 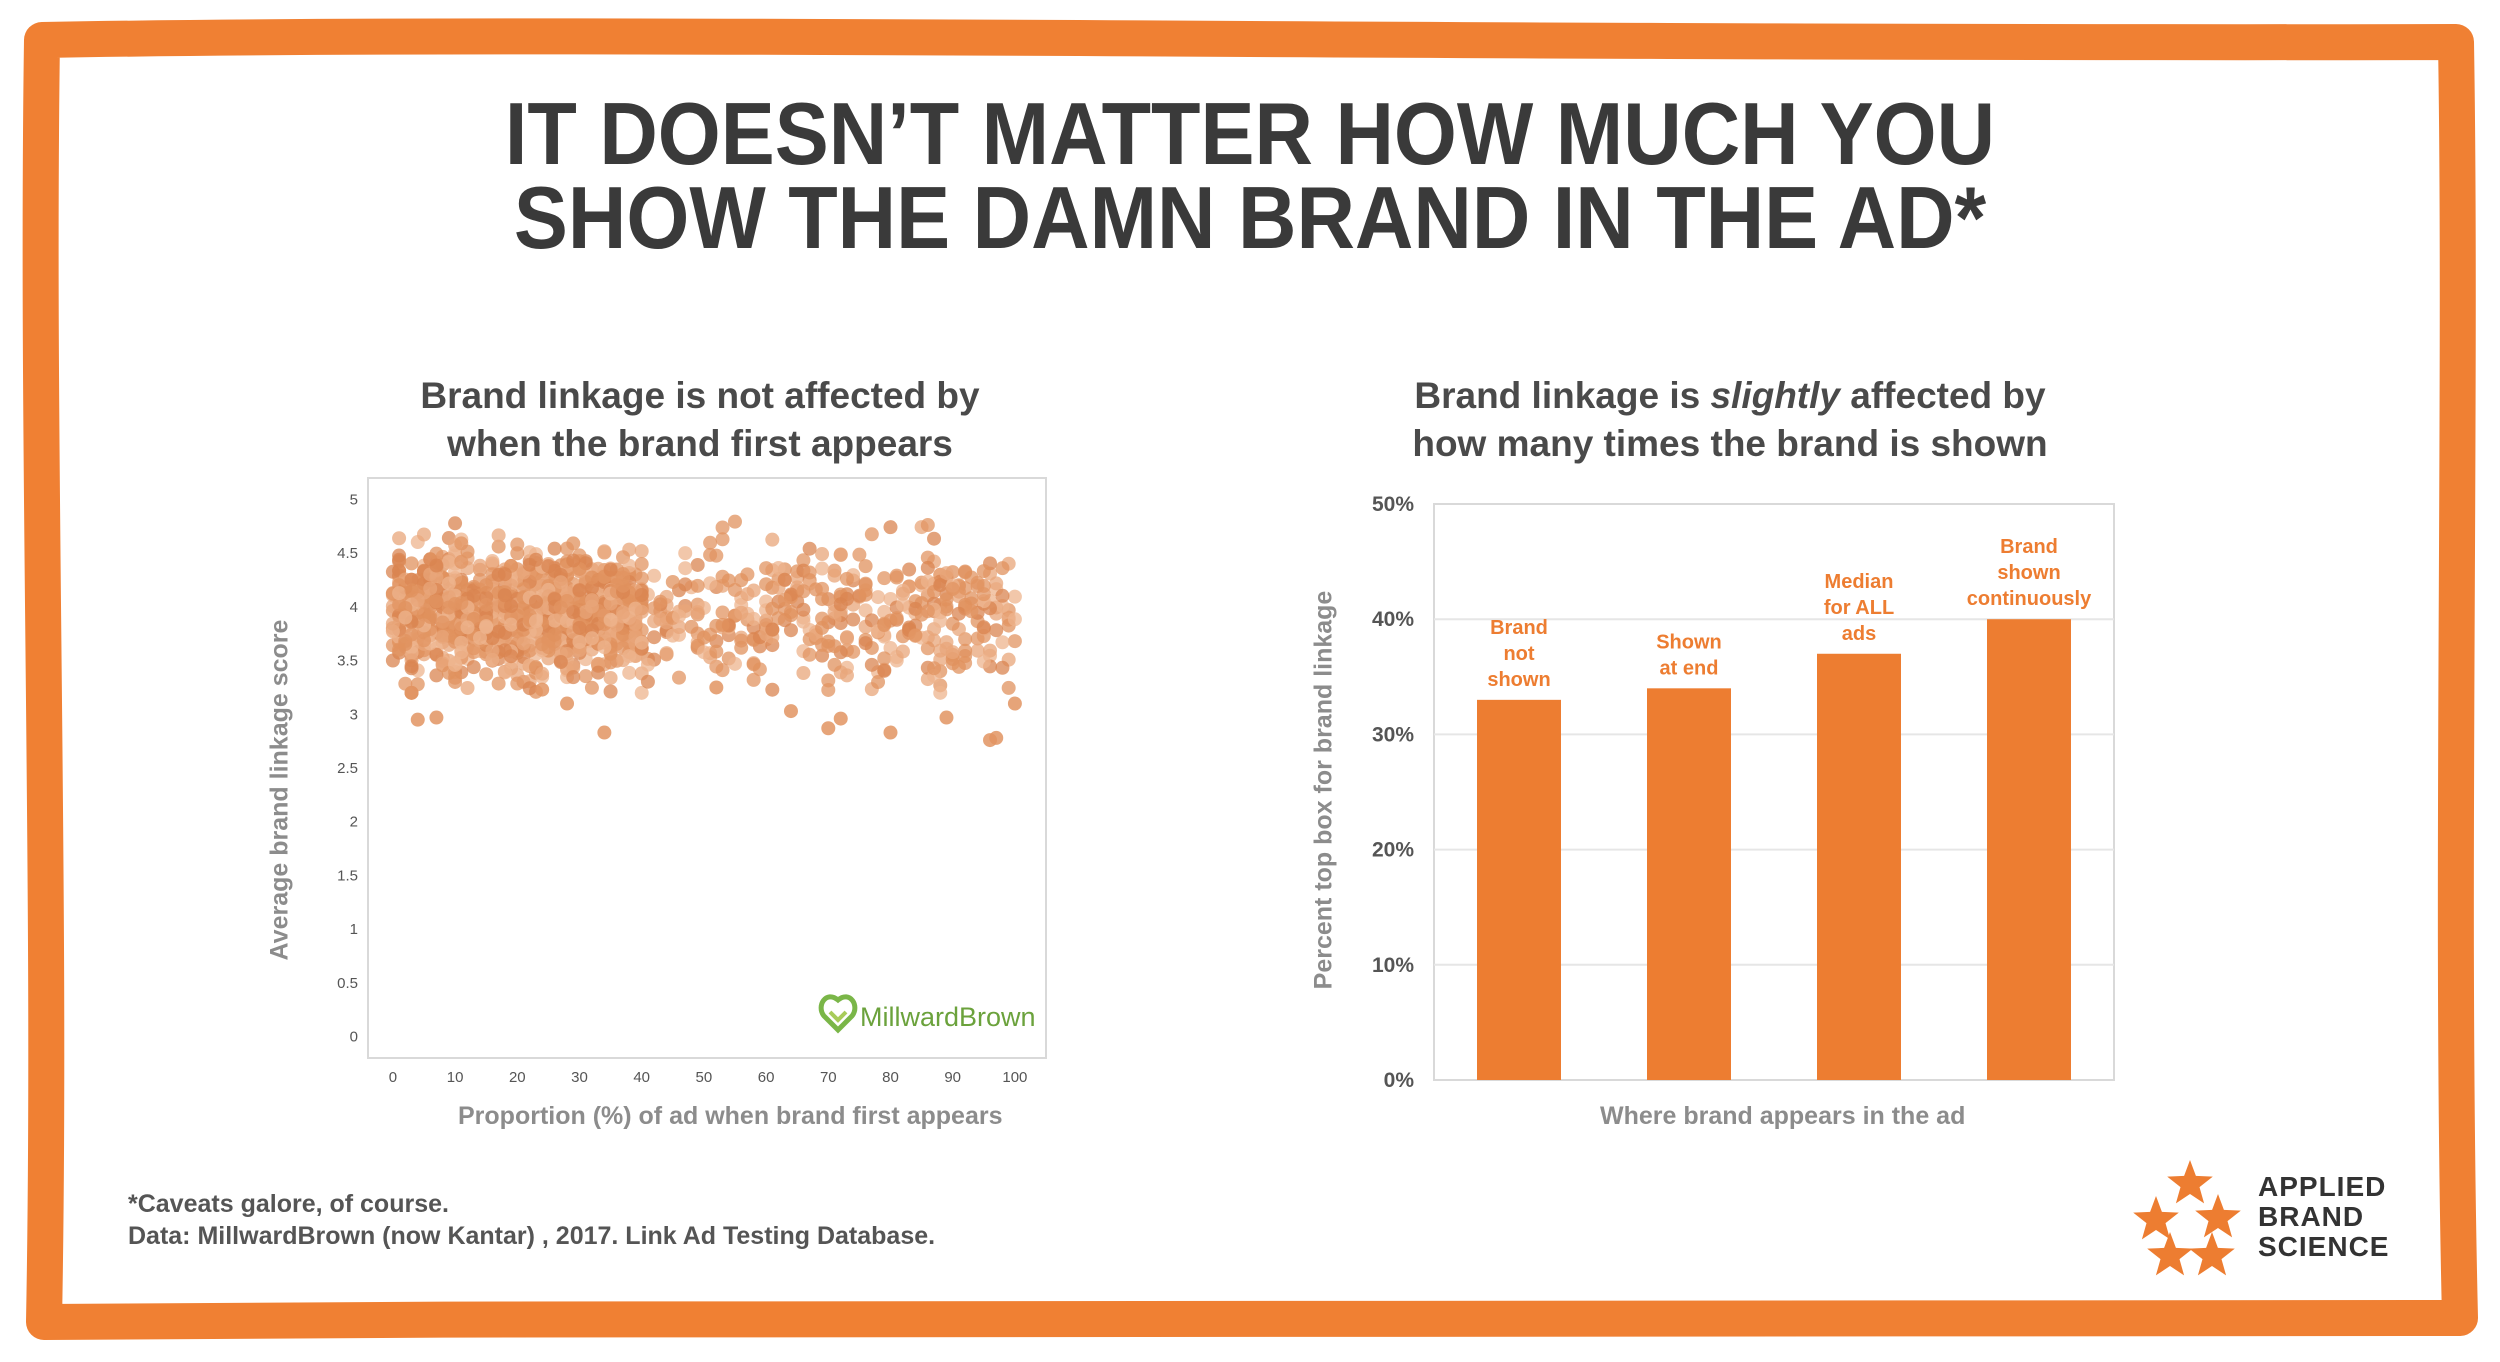 I want to click on bar-data-label: not, so click(x=1518, y=654).